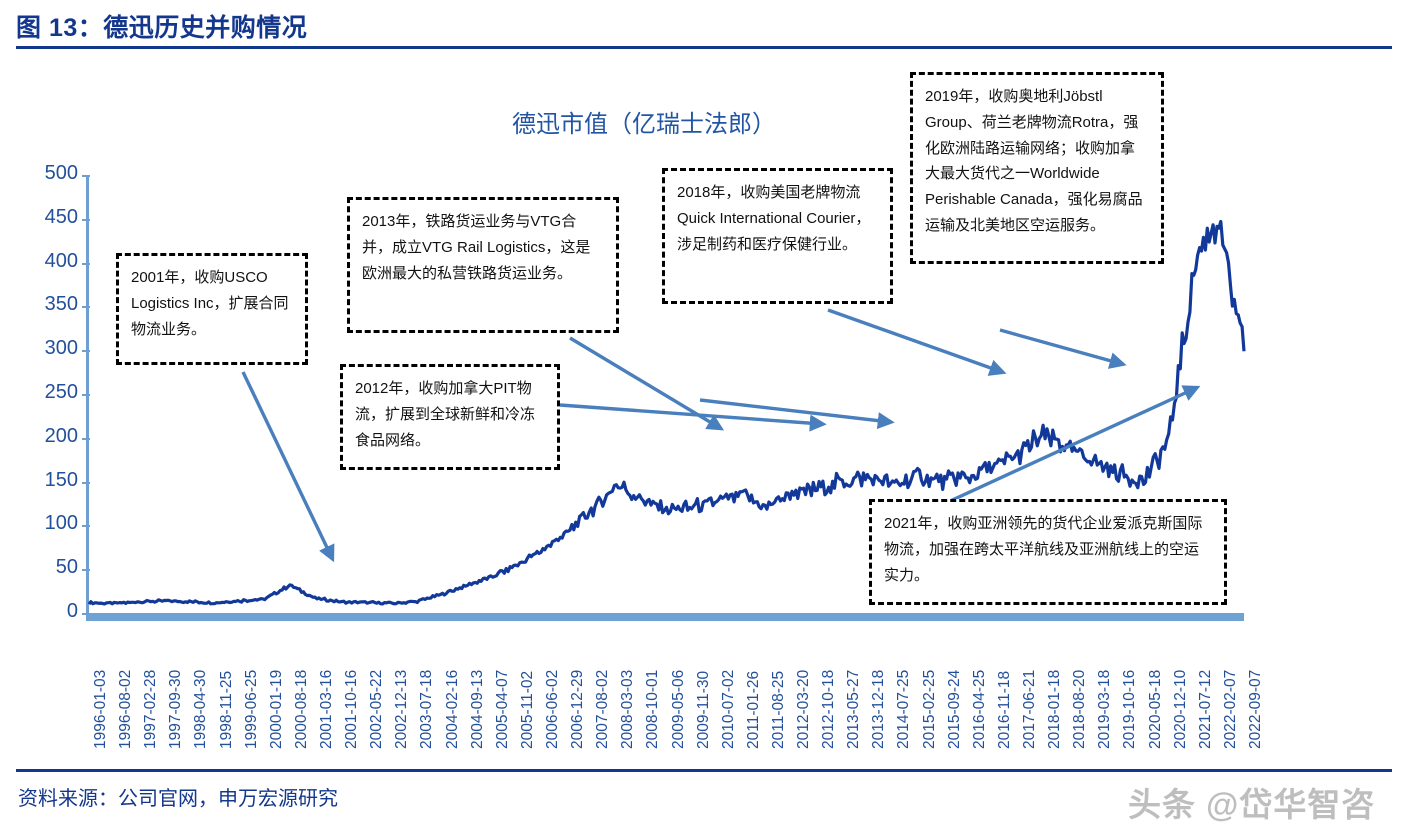  Describe the element at coordinates (644, 124) in the screenshot. I see `chart-title-text: 德迅市值（亿瑞士法郎）` at that location.